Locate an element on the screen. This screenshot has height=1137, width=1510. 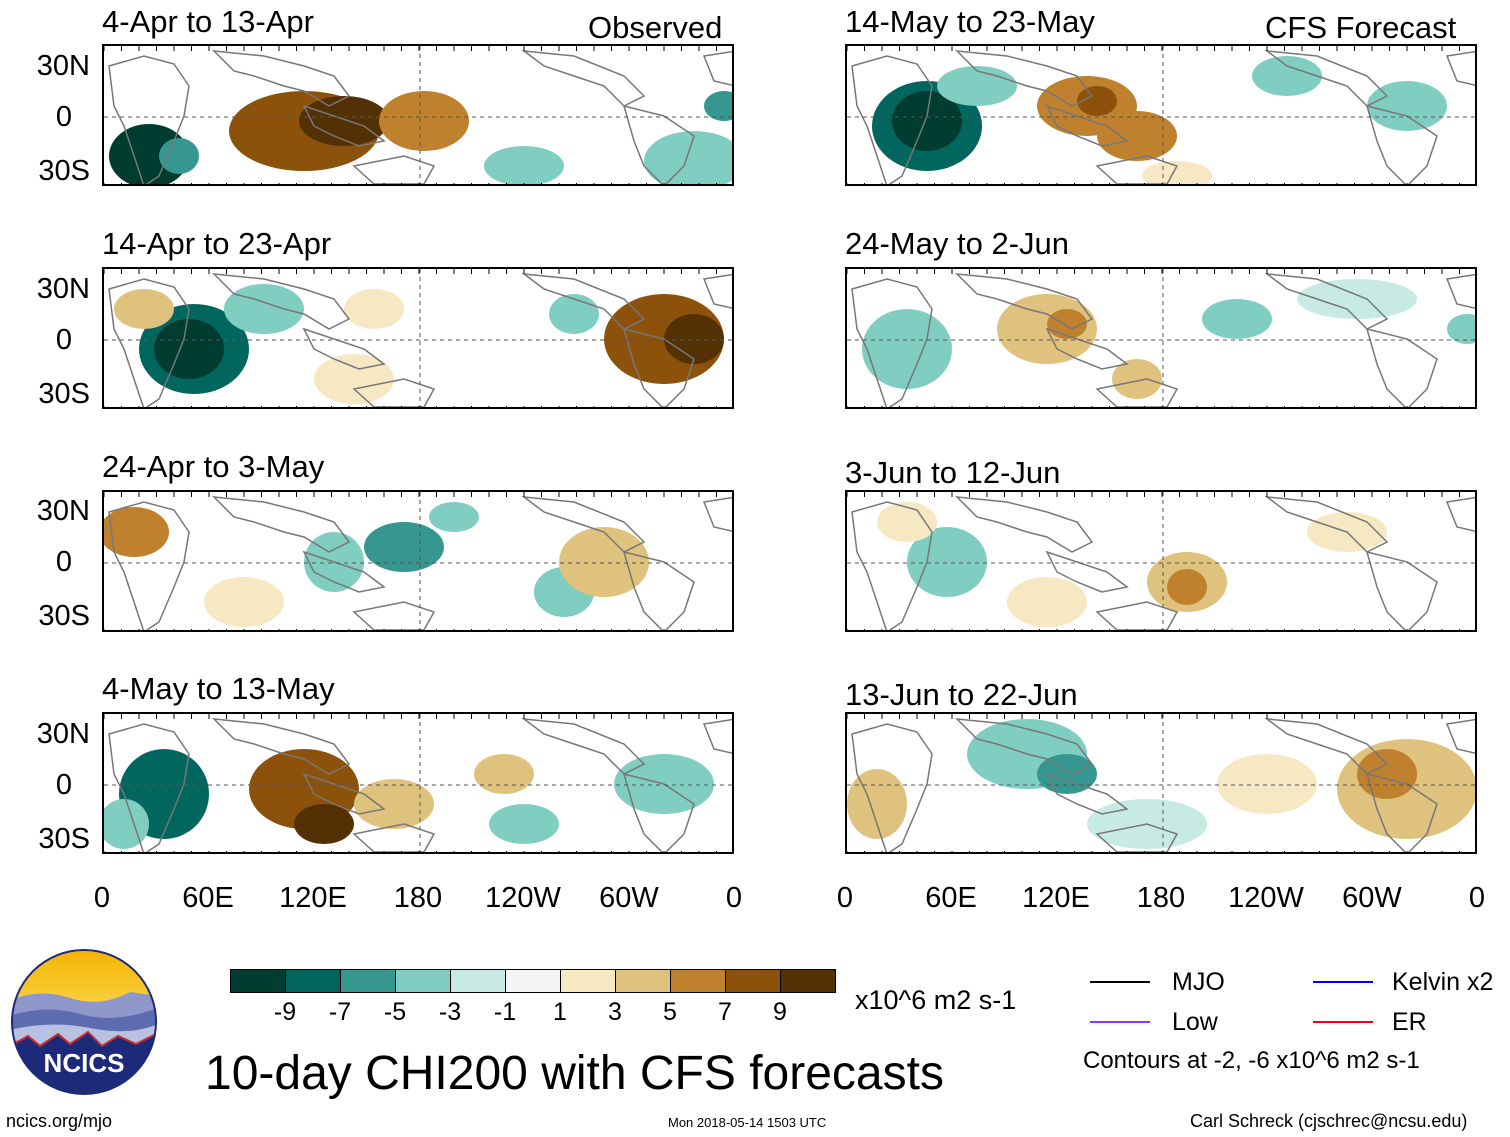
legend-swatch-kelvin is located at coordinates (1343, 982).